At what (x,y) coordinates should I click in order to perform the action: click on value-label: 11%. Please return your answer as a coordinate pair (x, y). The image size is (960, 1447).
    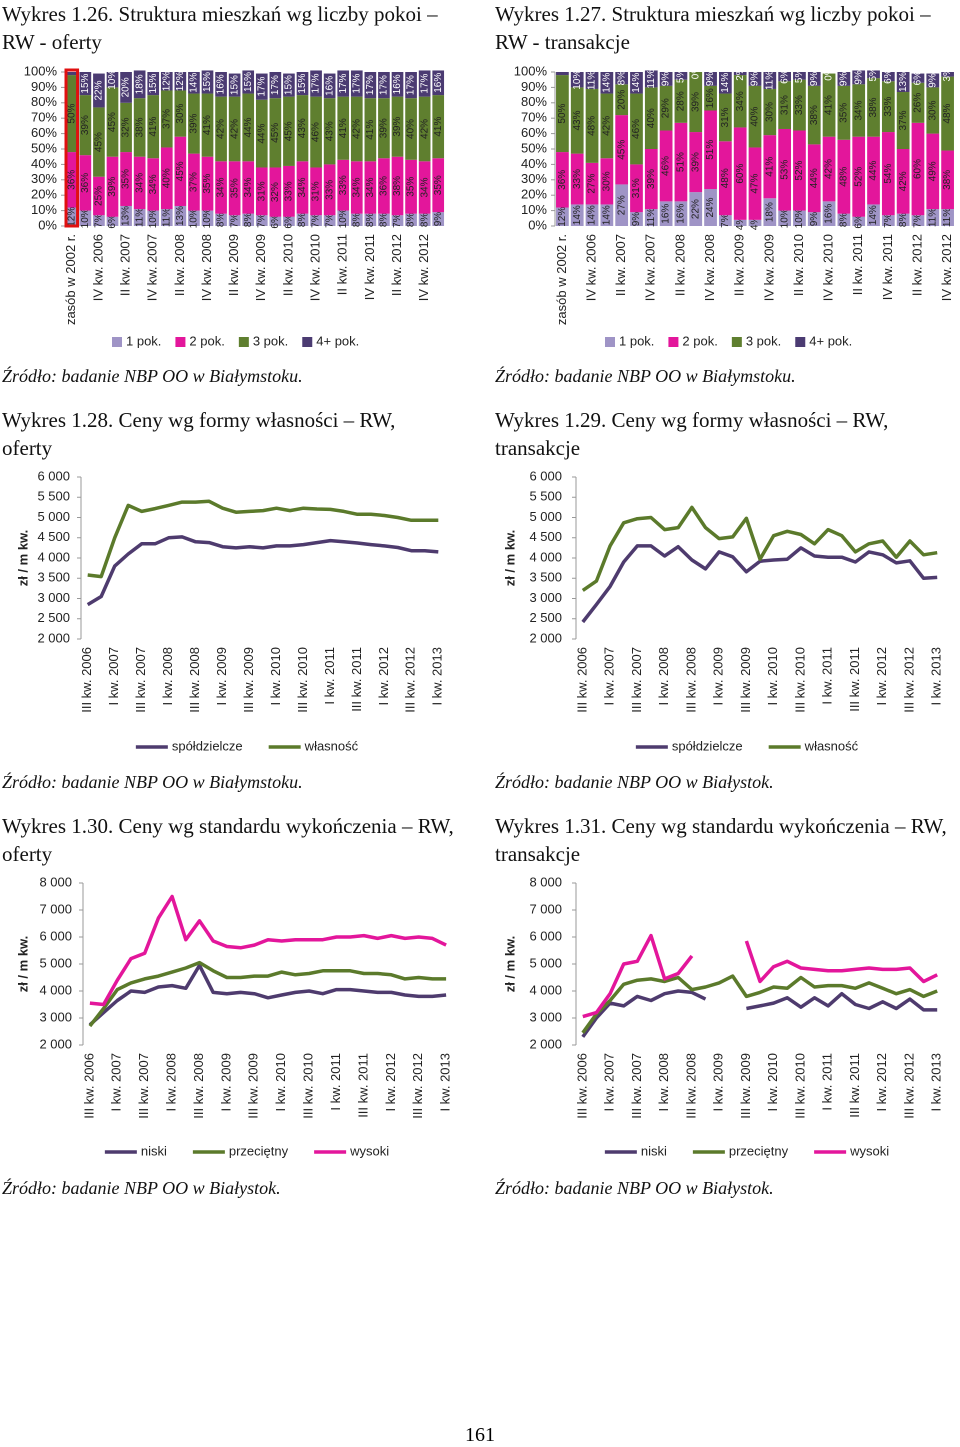
    Looking at the image, I should click on (651, 217).